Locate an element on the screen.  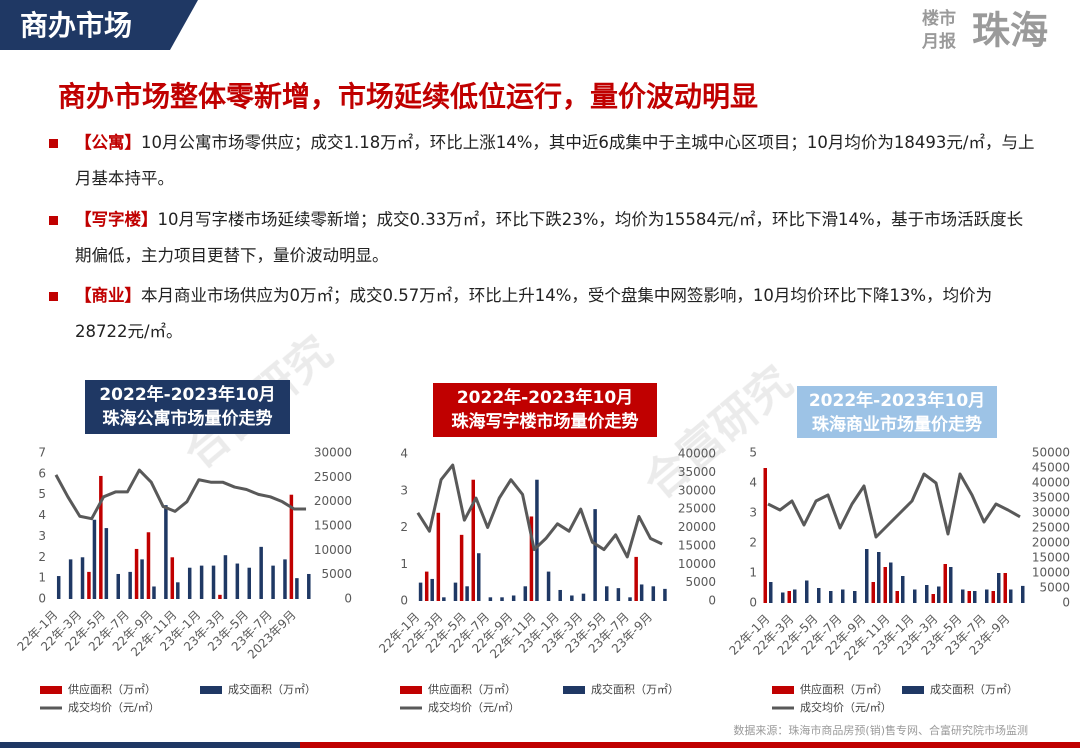
source: 数据来源：珠海市商品房预(销)售专网、合富研究院市场监测 is located at coordinates (880, 730).